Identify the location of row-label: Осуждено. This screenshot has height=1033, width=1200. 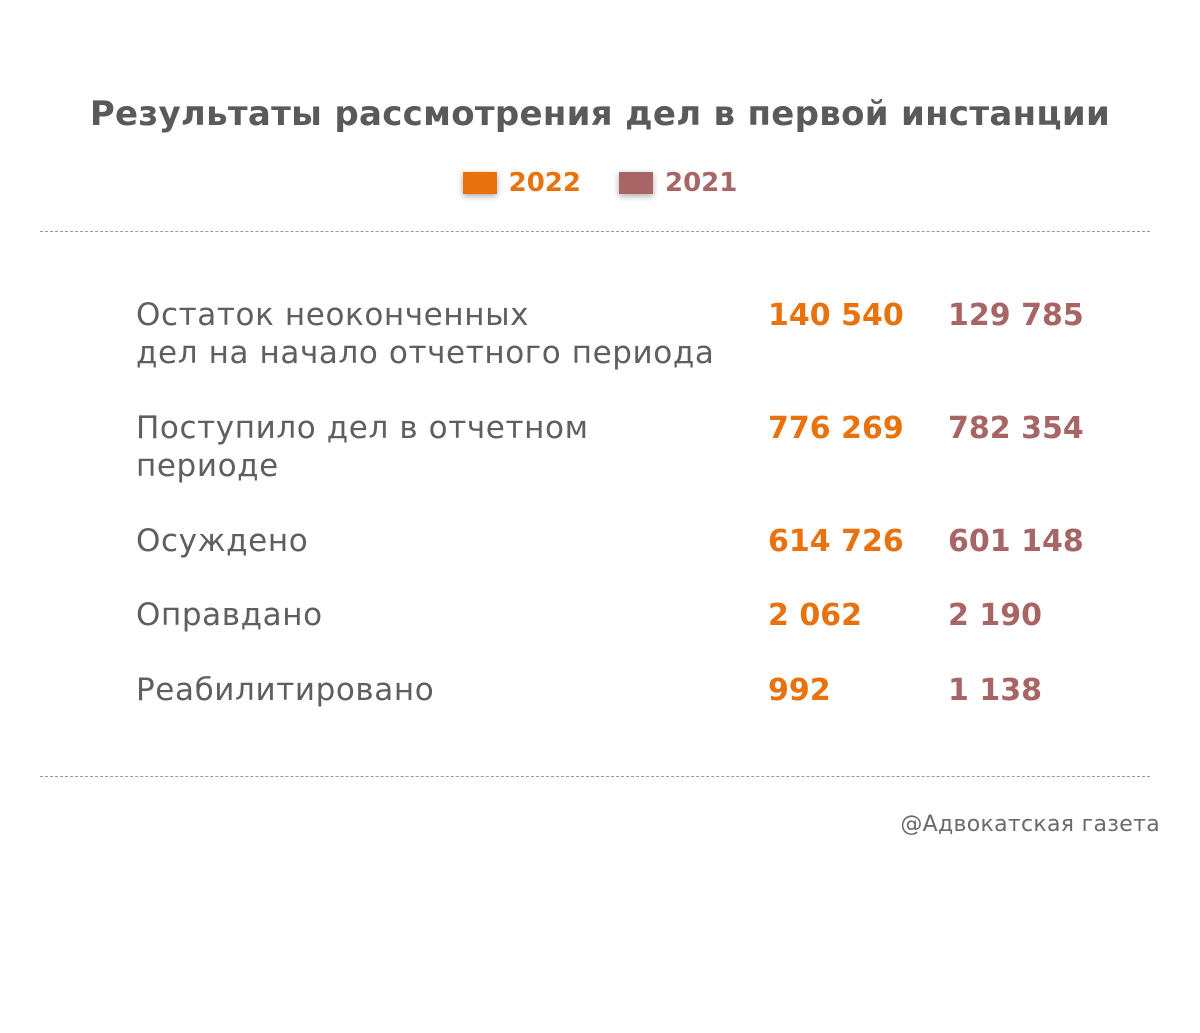
(222, 541).